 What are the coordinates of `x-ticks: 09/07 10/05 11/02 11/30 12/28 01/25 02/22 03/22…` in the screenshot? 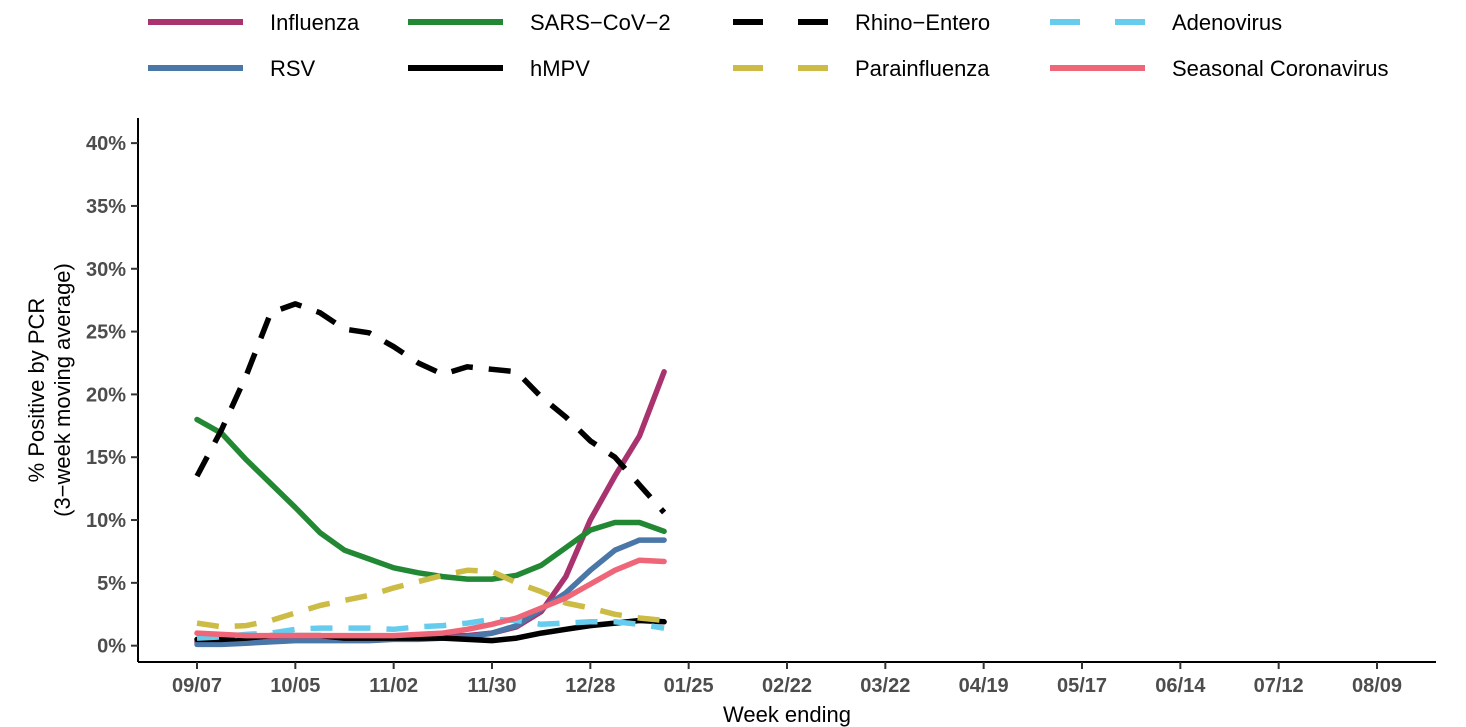 It's located at (787, 679).